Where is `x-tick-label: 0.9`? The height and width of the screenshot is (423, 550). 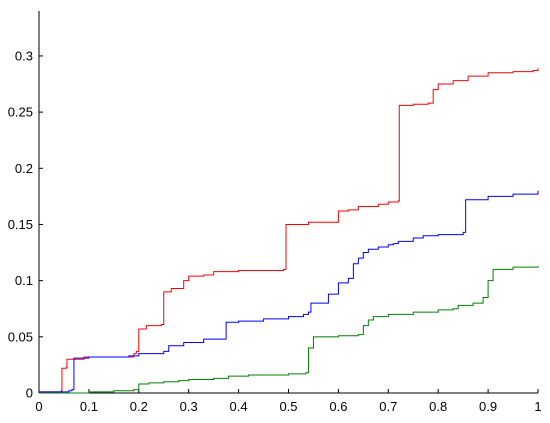 x-tick-label: 0.9 is located at coordinates (488, 406).